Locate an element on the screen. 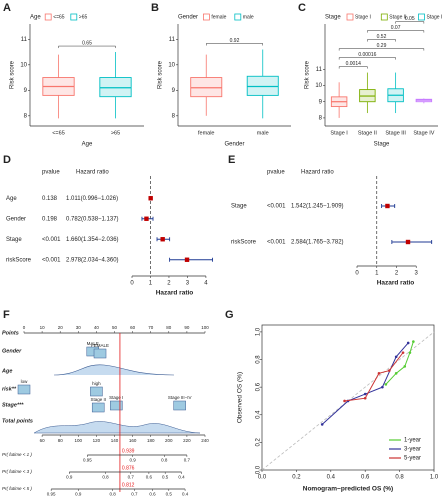 The height and width of the screenshot is (500, 442). level-label: high is located at coordinates (96, 383).